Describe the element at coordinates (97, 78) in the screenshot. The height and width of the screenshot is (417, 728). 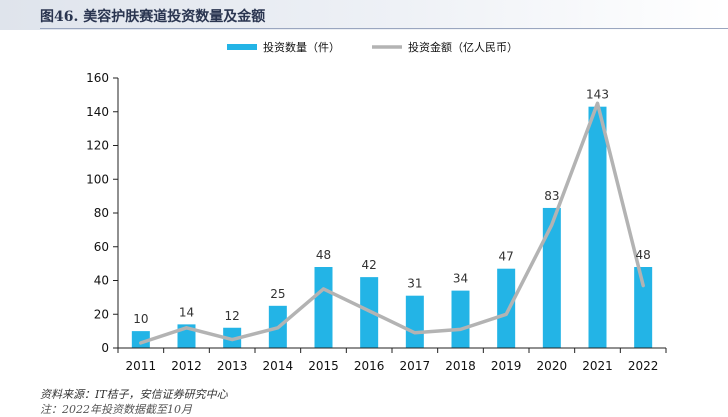
I see `y-tick-label: 160` at that location.